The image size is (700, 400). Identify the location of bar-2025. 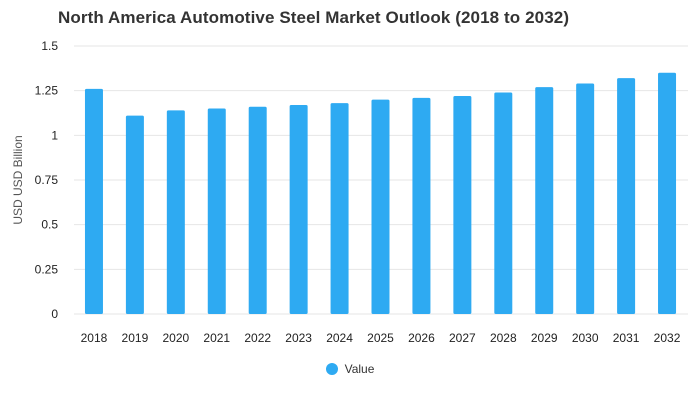
(380, 206).